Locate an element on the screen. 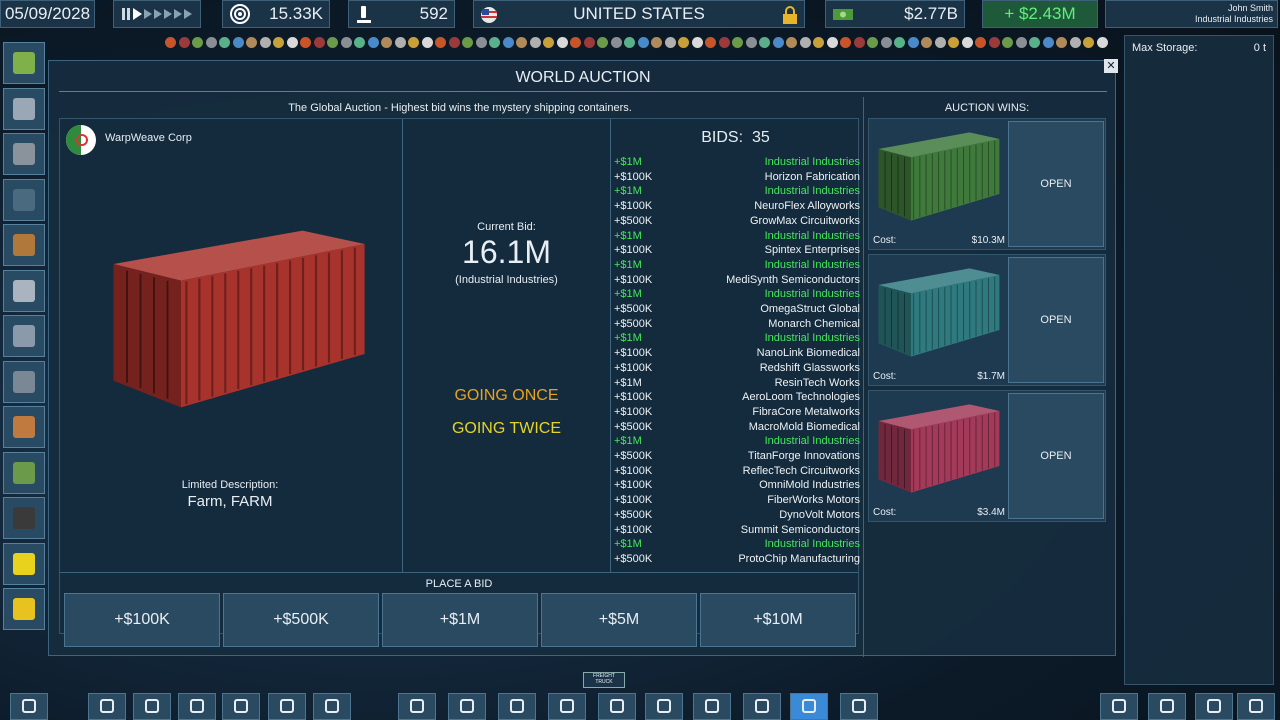 The width and height of the screenshot is (1280, 720). bid-button: +$1M is located at coordinates (460, 620).